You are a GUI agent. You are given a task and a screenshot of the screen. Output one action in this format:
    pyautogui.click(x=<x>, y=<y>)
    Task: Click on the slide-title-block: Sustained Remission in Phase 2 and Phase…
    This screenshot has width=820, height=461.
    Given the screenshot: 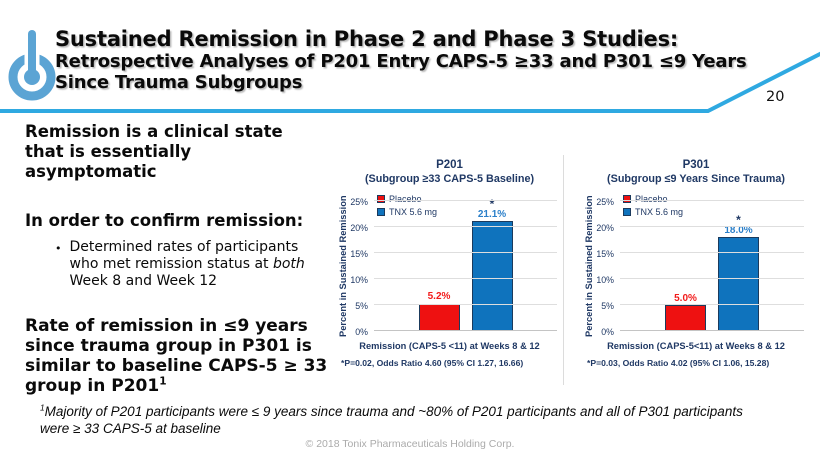 What is the action you would take?
    pyautogui.click(x=415, y=60)
    